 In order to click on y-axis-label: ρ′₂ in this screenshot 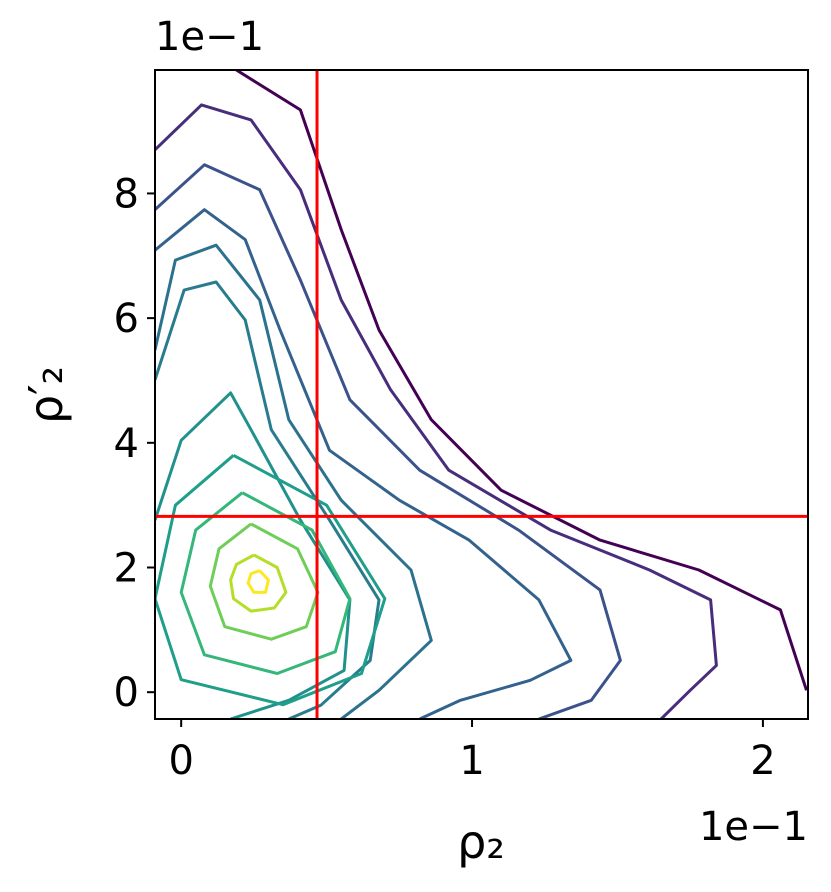, I will do `click(46, 395)`.